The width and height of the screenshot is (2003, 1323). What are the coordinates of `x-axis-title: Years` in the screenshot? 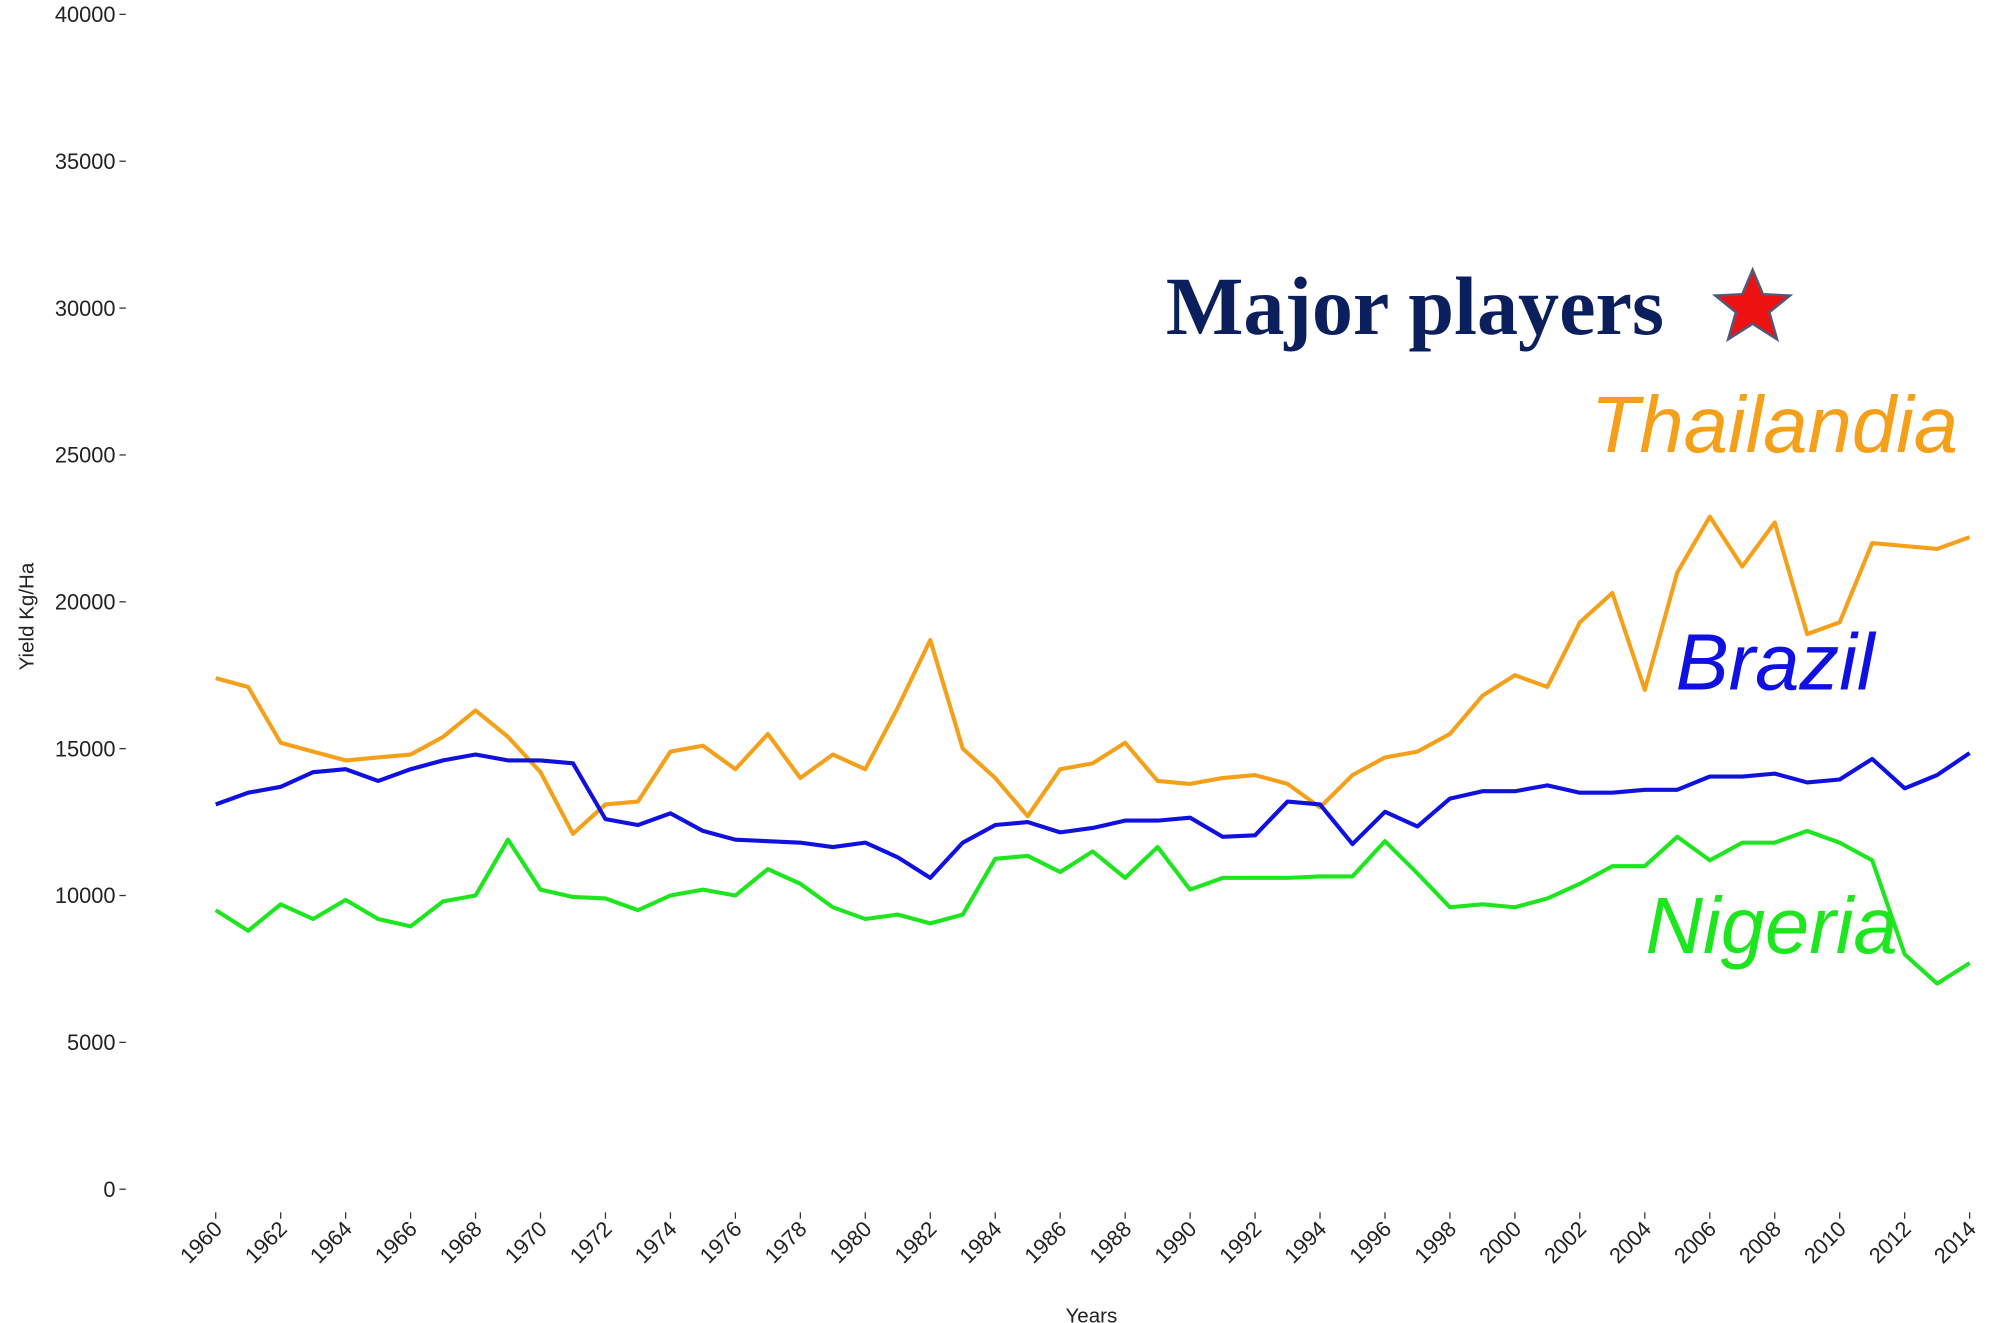 It's located at (1092, 1314).